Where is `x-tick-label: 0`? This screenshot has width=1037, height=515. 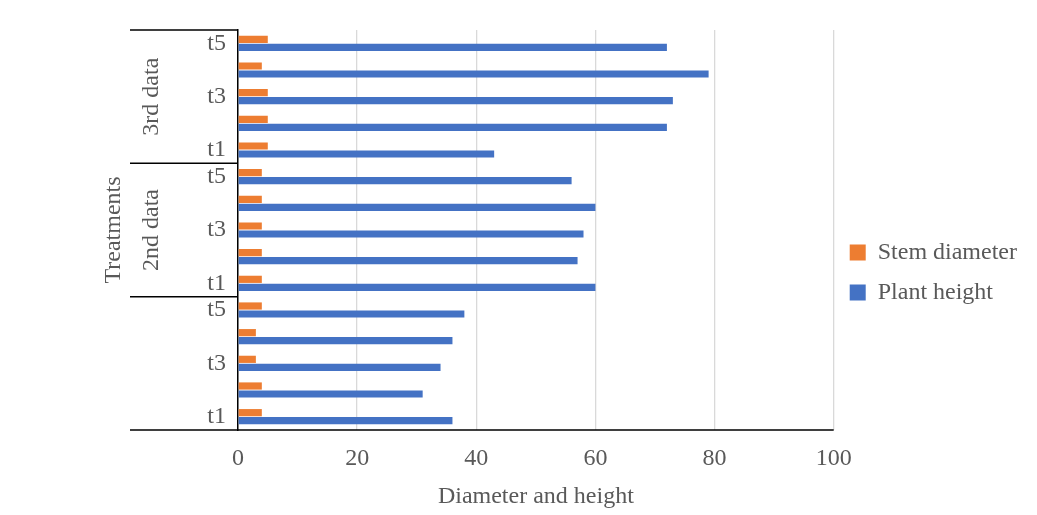
x-tick-label: 0 is located at coordinates (238, 456).